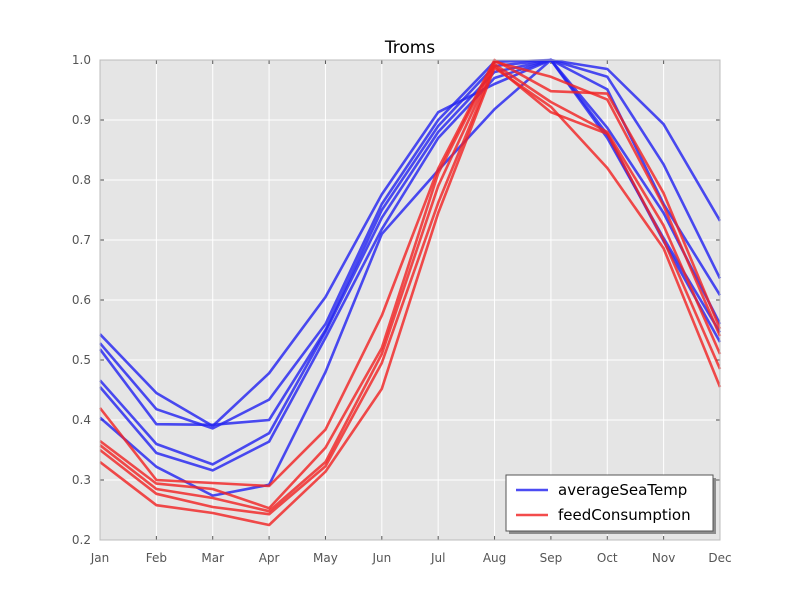 The width and height of the screenshot is (800, 600). Describe the element at coordinates (81, 60) in the screenshot. I see `y-tick-label: 1.0` at that location.